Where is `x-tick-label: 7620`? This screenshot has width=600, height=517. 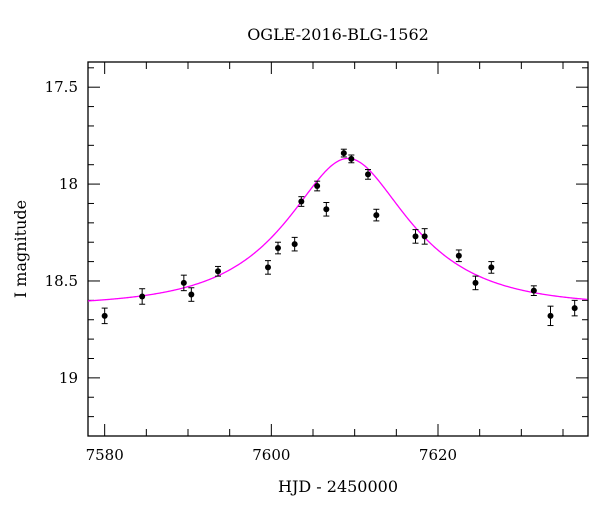 x-tick-label: 7620 is located at coordinates (438, 455).